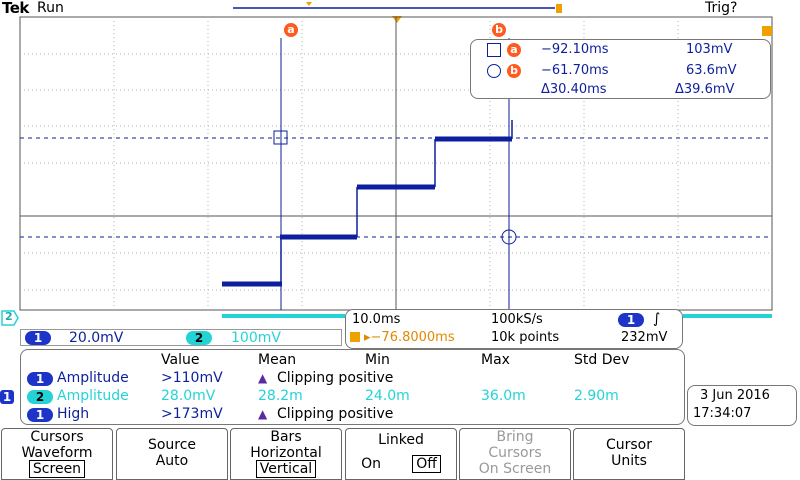  Describe the element at coordinates (400, 8) in the screenshot. I see `status-bar: Tek Run Trig?` at that location.